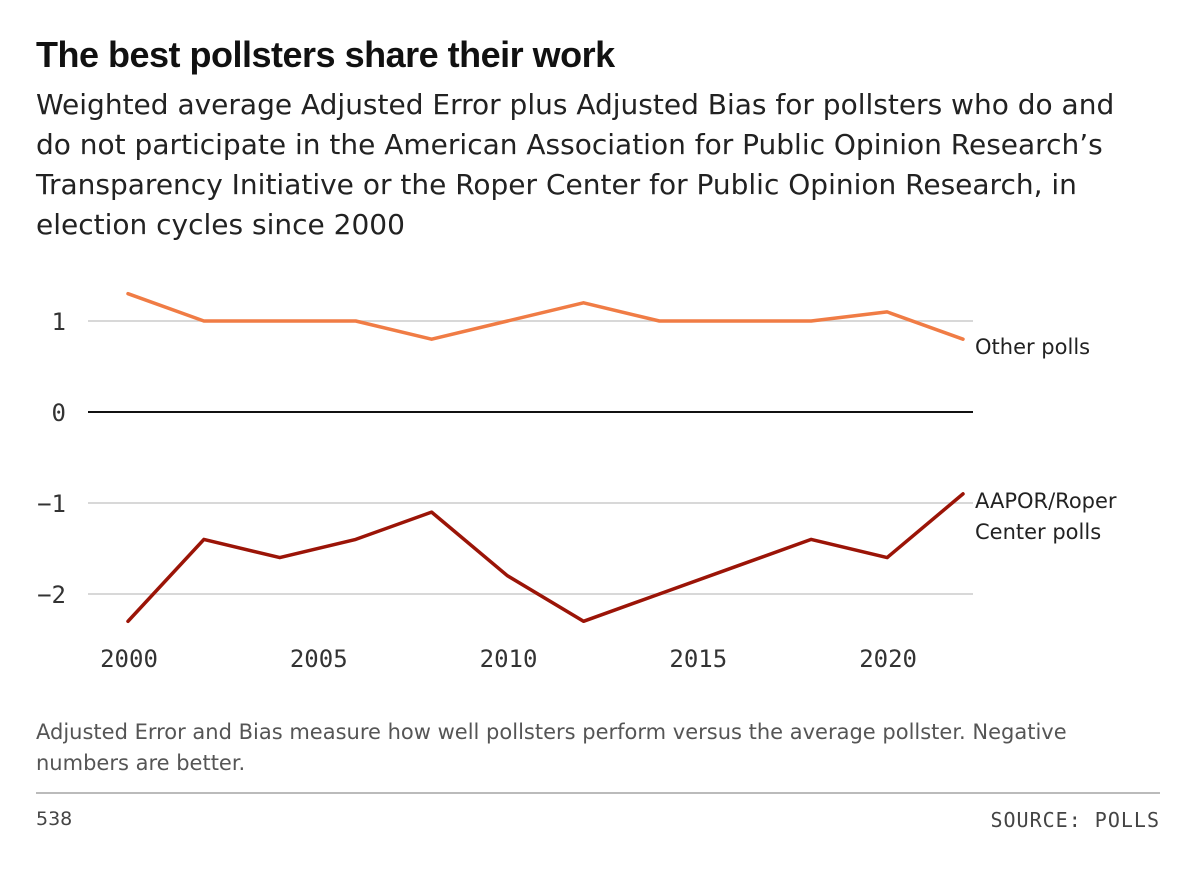 The image size is (1198, 880). I want to click on x-tick-label: 2020, so click(888, 659).